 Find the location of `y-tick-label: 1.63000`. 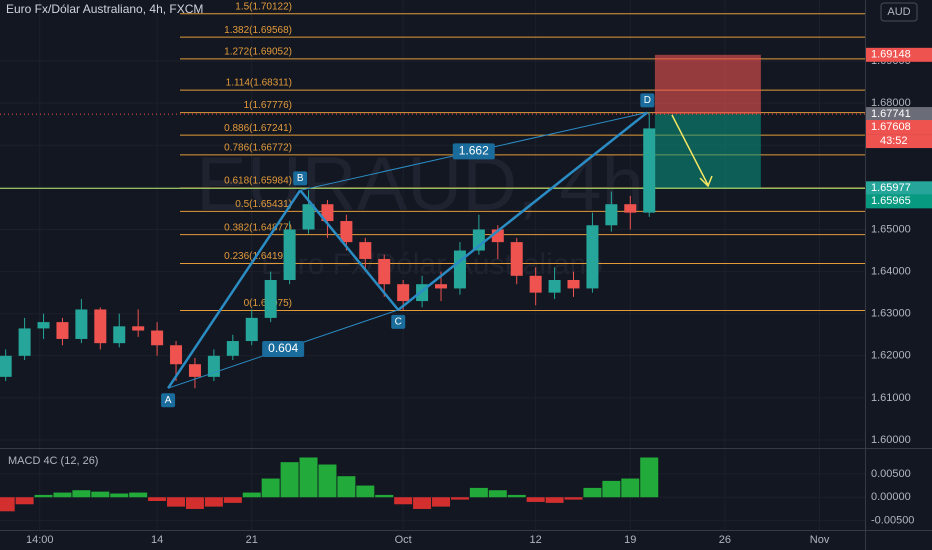

y-tick-label: 1.63000 is located at coordinates (891, 314).